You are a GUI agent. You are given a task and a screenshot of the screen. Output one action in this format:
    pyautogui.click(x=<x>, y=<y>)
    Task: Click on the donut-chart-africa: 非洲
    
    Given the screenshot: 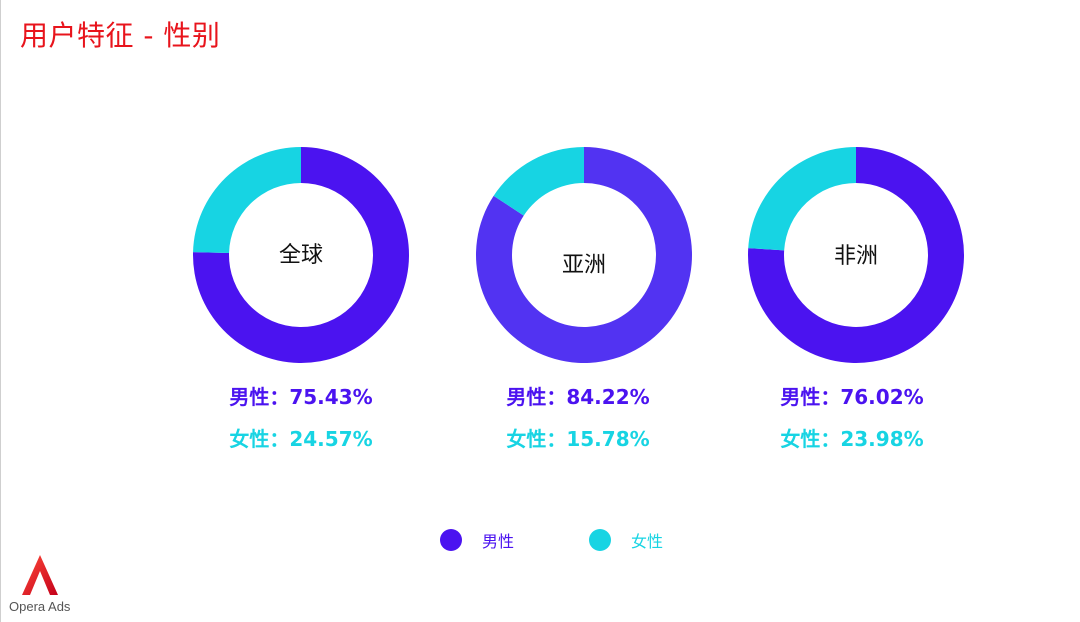 What is the action you would take?
    pyautogui.click(x=856, y=255)
    